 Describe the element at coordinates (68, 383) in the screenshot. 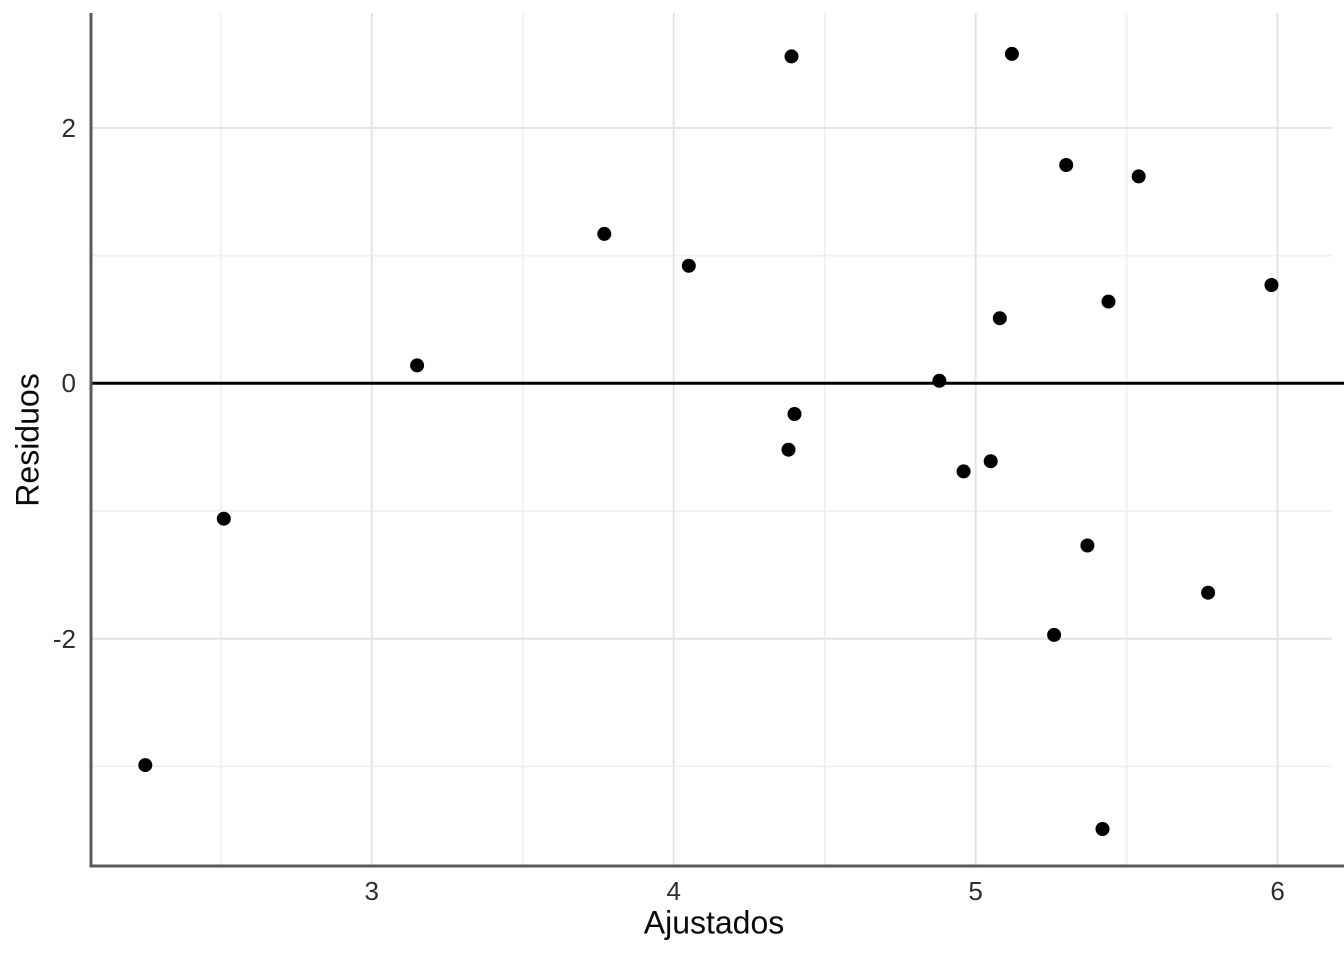

I see `y-axis-tick-label: 0` at that location.